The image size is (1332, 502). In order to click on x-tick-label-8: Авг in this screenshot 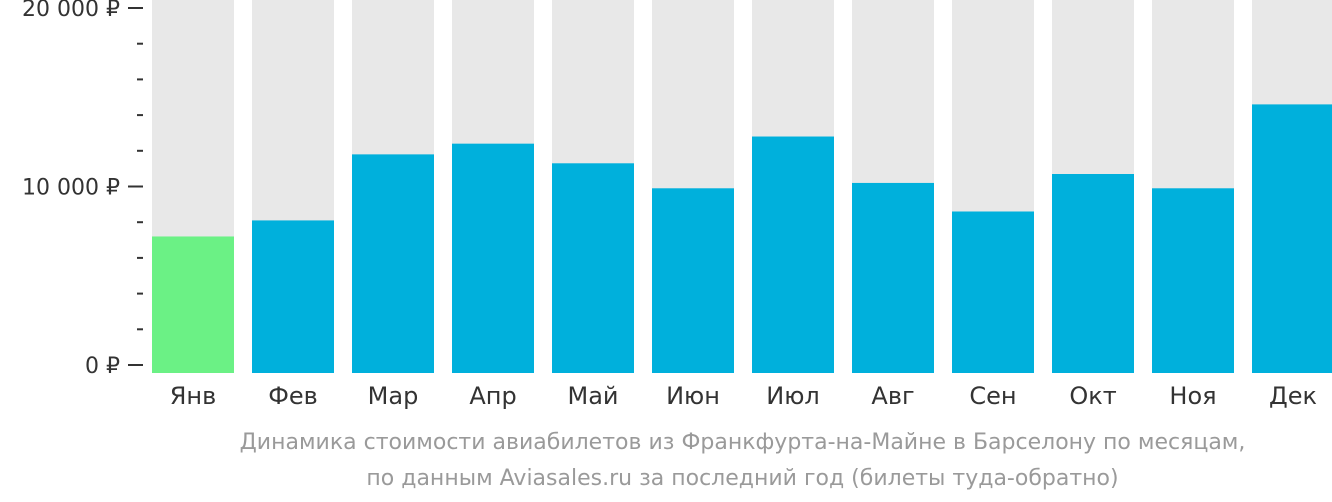, I will do `click(892, 396)`.